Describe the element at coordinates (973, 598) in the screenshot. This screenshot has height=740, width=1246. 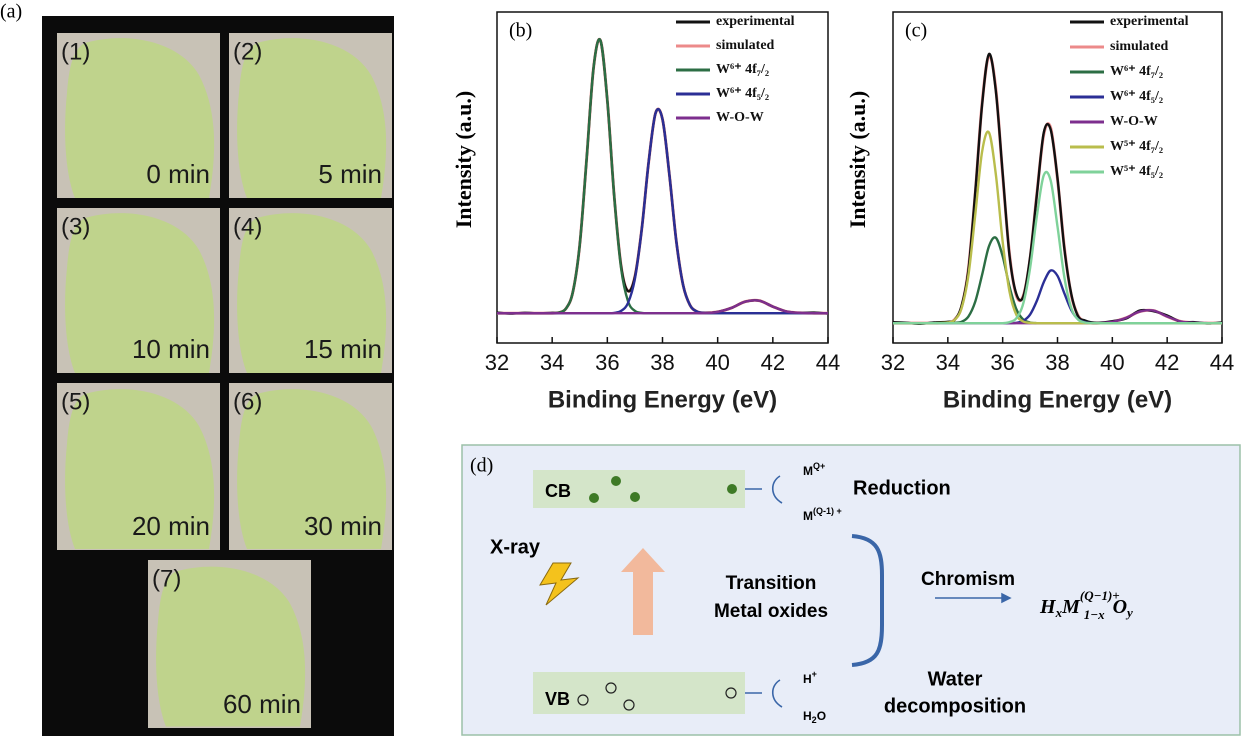
I see `chromism-arrow` at that location.